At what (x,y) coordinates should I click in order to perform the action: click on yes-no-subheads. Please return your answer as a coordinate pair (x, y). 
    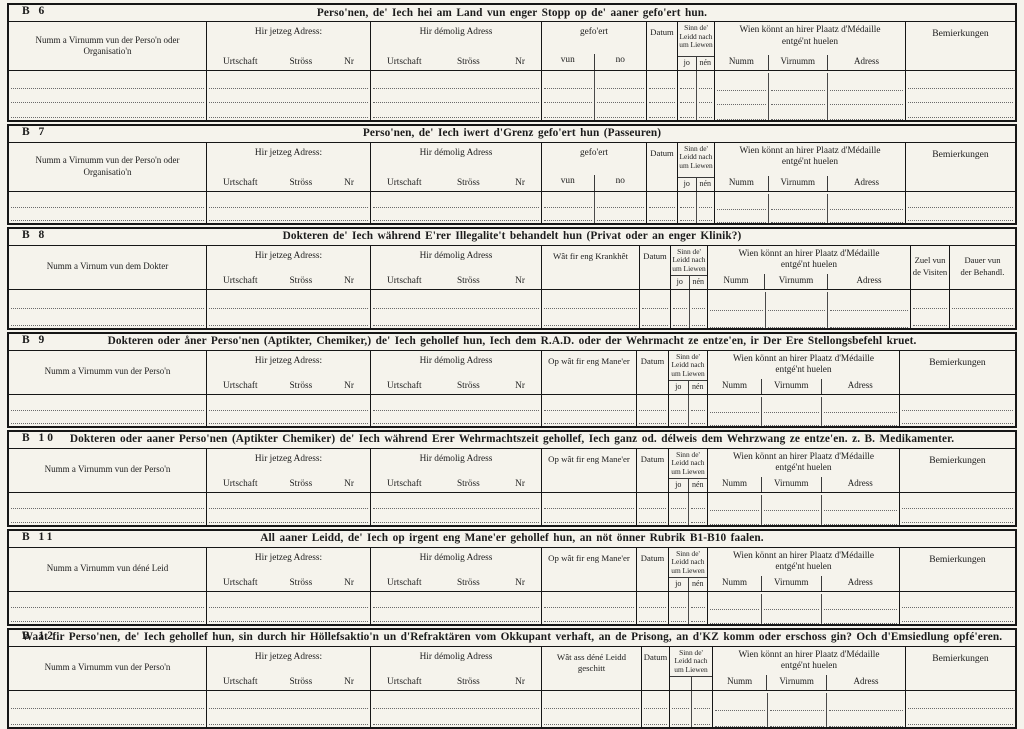
    Looking at the image, I should click on (691, 682).